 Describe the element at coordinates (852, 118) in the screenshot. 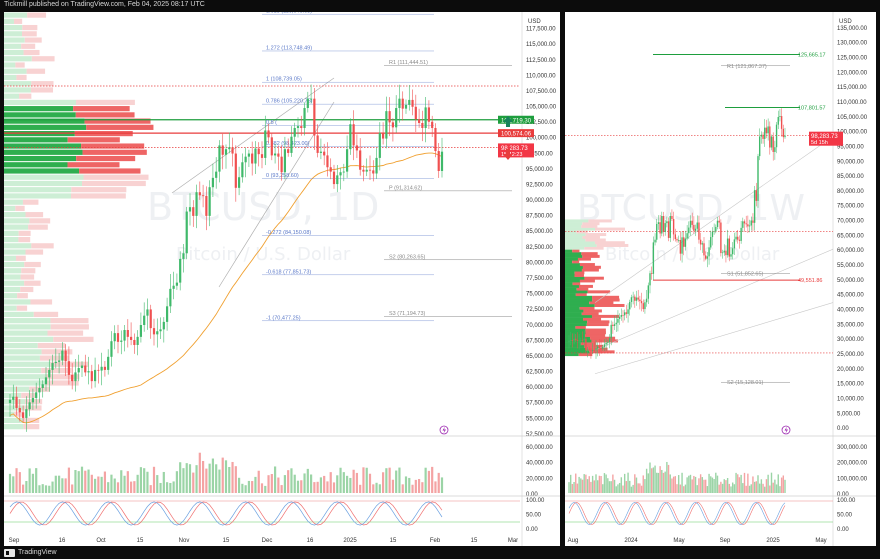

I see `price-axis-tick: 105,000.00` at that location.